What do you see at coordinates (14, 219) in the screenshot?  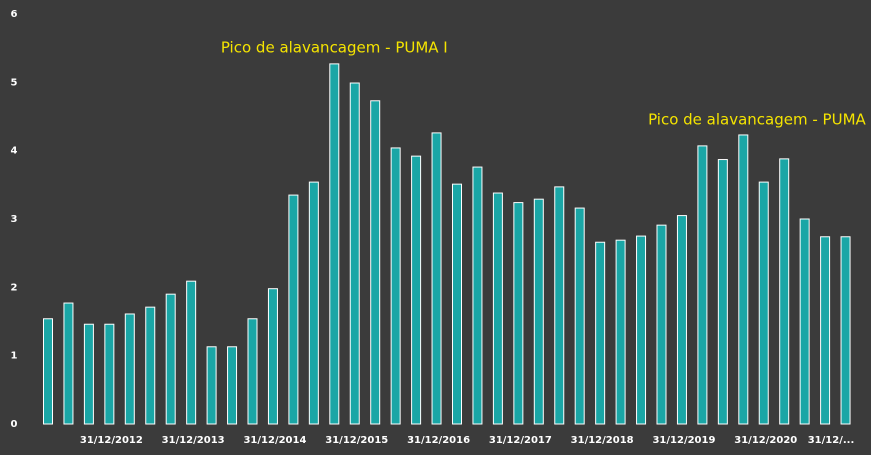 I see `y-tick-label: 3` at bounding box center [14, 219].